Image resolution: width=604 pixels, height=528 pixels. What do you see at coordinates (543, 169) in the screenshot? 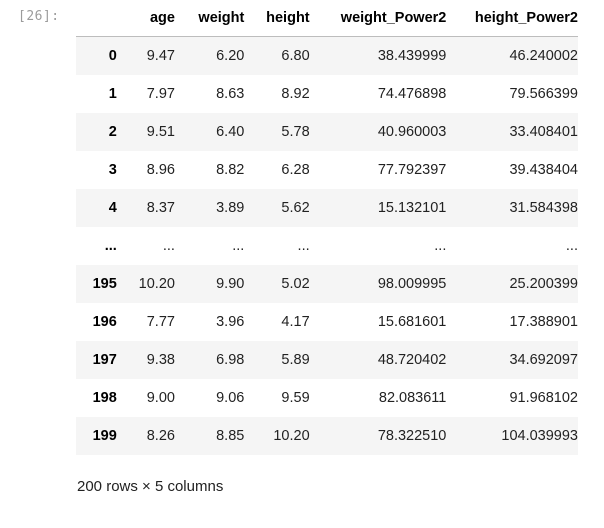
I see `cell-height-power2: 39.438404` at bounding box center [543, 169].